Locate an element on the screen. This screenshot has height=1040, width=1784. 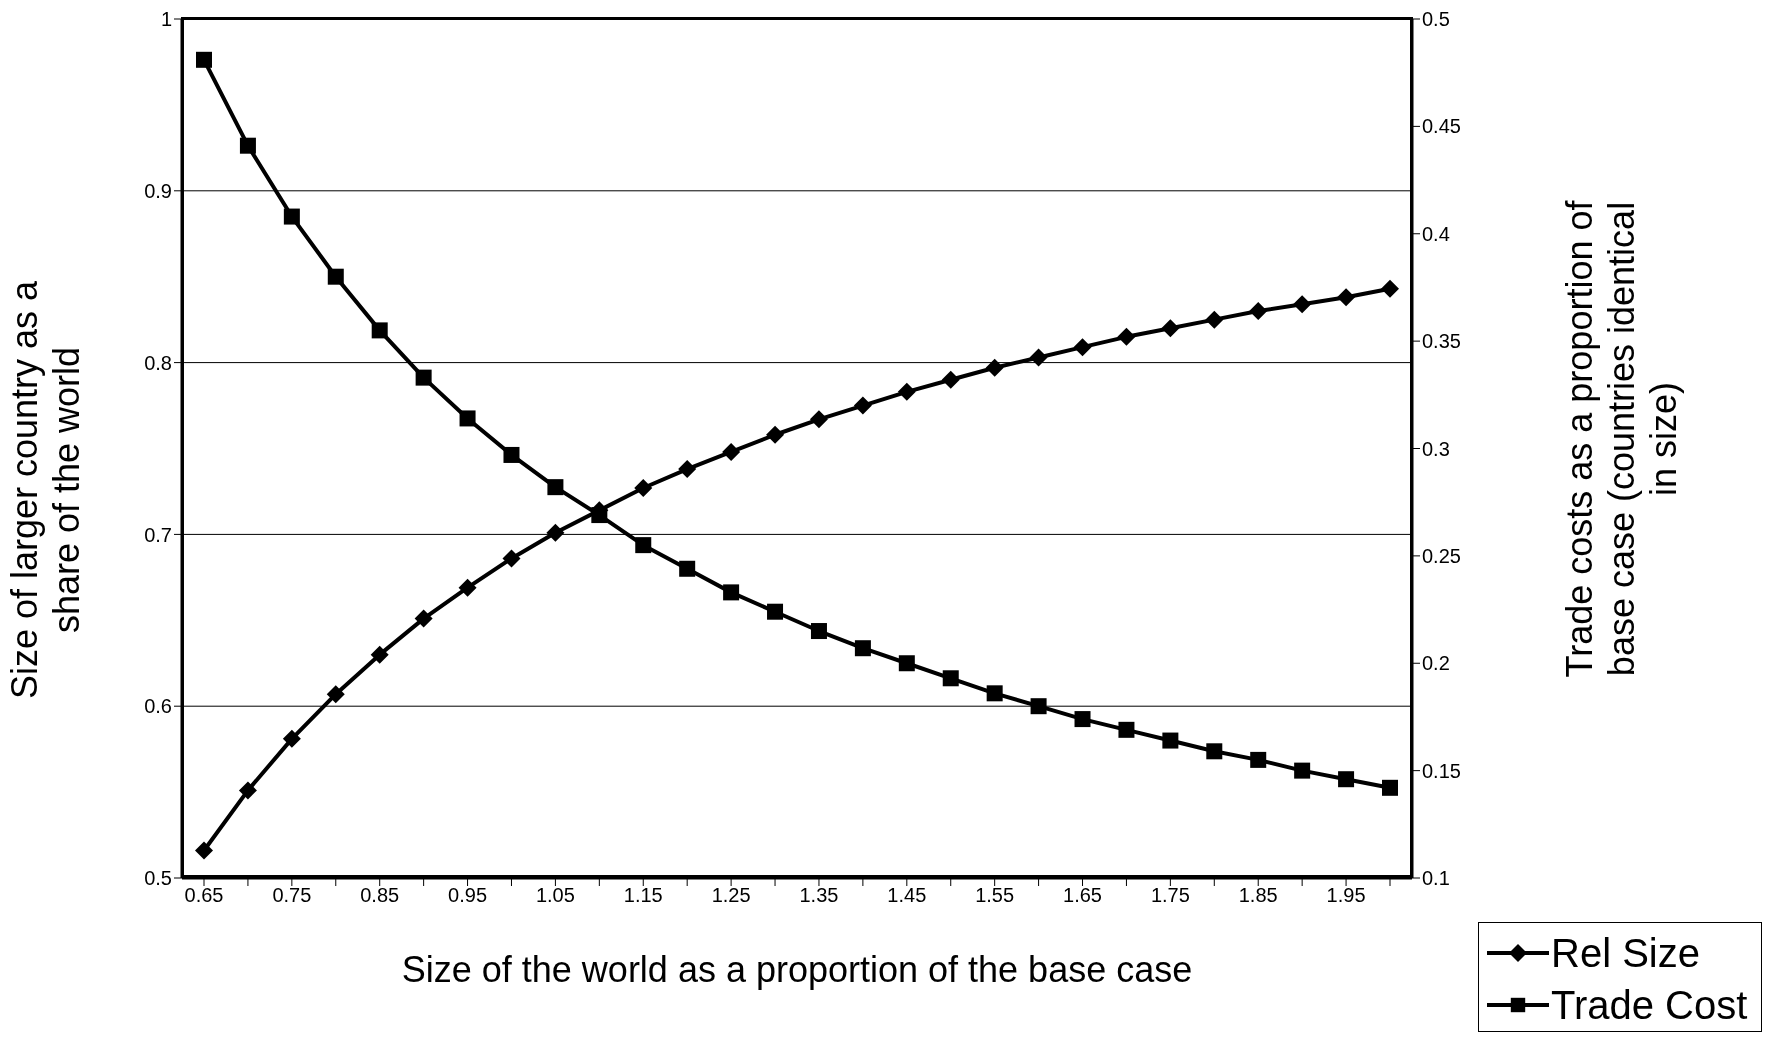
x-tick-label: 1.85 is located at coordinates (1258, 895).